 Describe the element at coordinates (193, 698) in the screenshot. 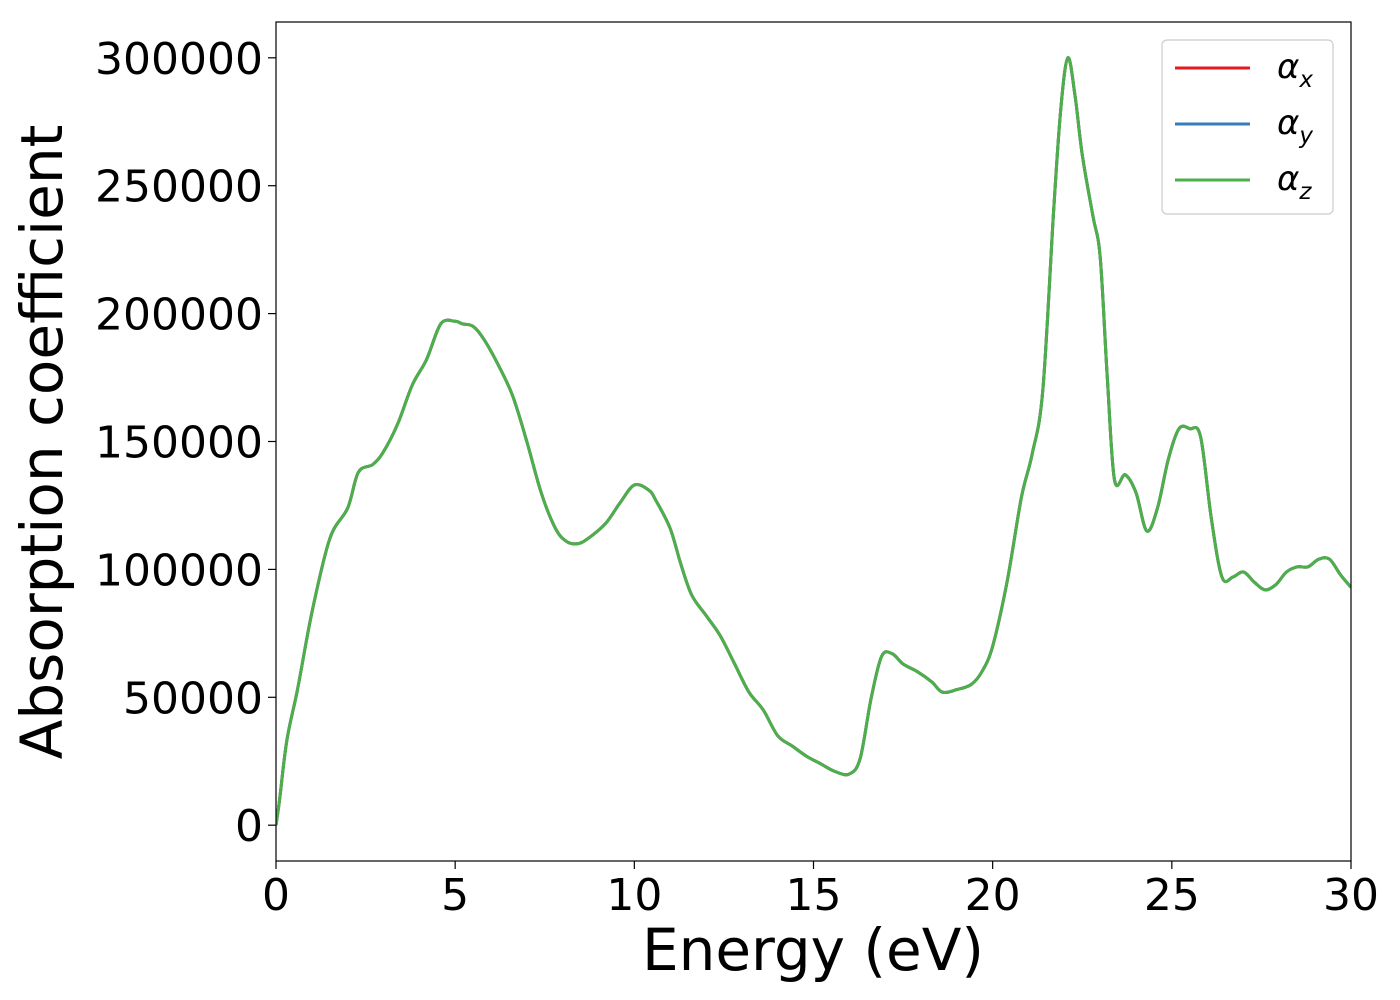

I see `y-tick-label: 50000` at that location.